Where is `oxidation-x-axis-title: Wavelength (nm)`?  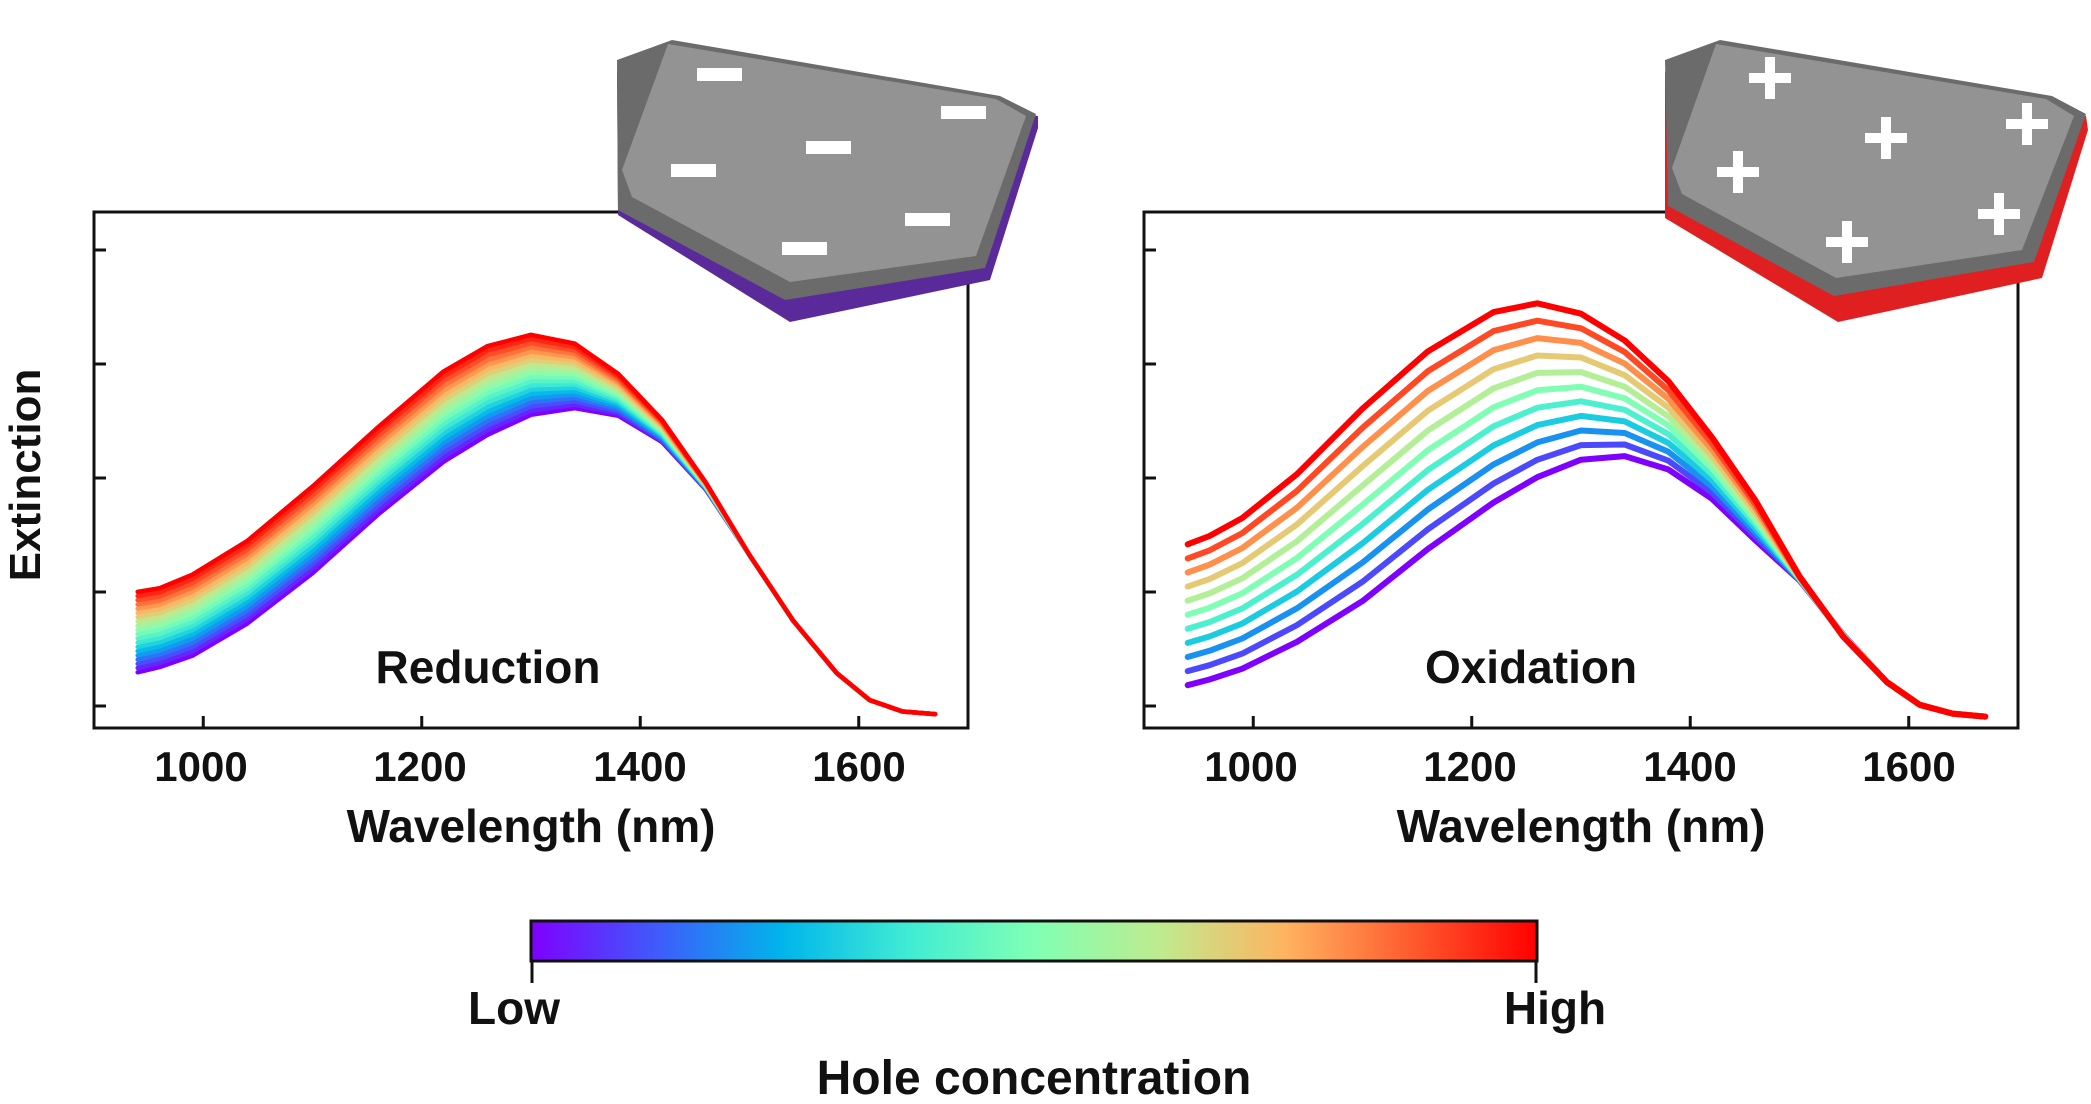 oxidation-x-axis-title: Wavelength (nm) is located at coordinates (1581, 826).